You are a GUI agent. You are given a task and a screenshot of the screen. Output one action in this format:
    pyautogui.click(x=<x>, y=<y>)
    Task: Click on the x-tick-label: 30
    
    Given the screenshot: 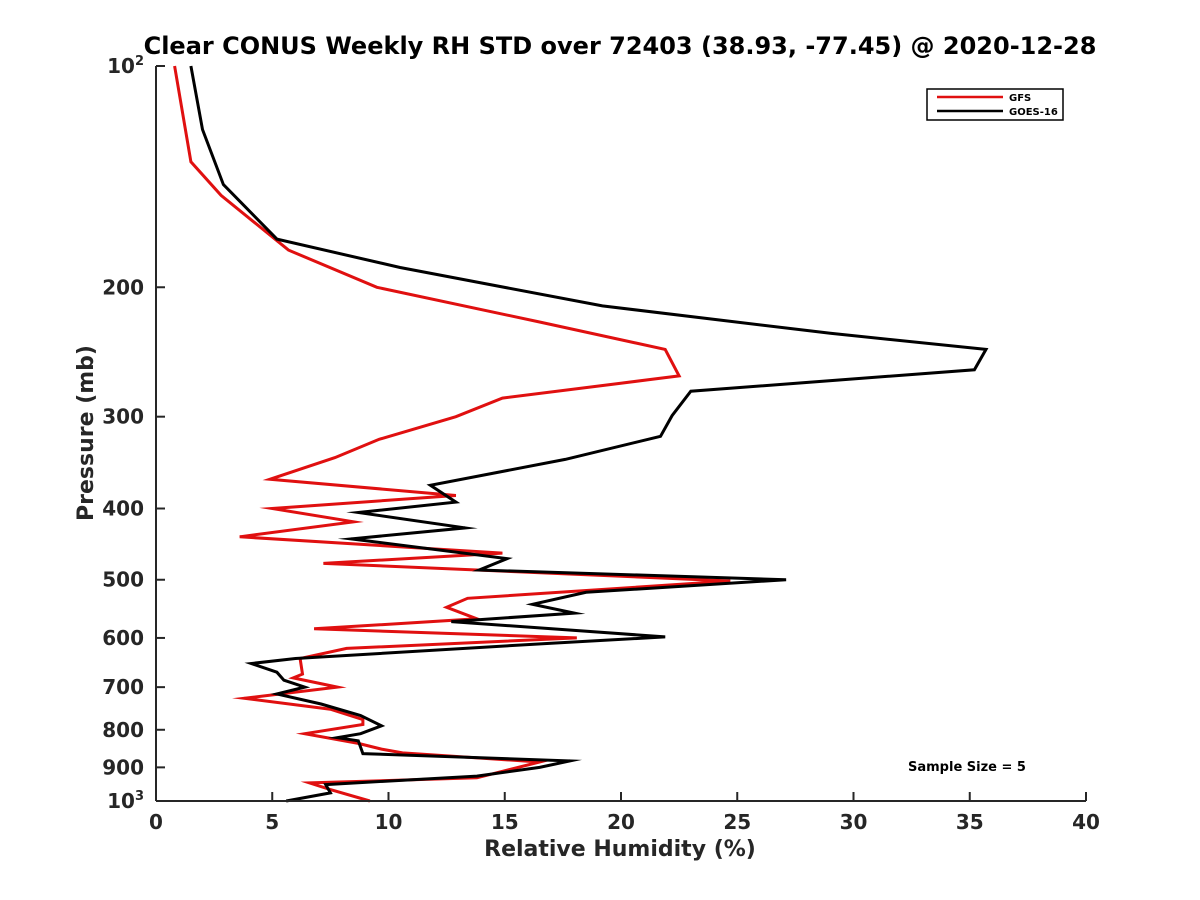 What is the action you would take?
    pyautogui.click(x=854, y=822)
    